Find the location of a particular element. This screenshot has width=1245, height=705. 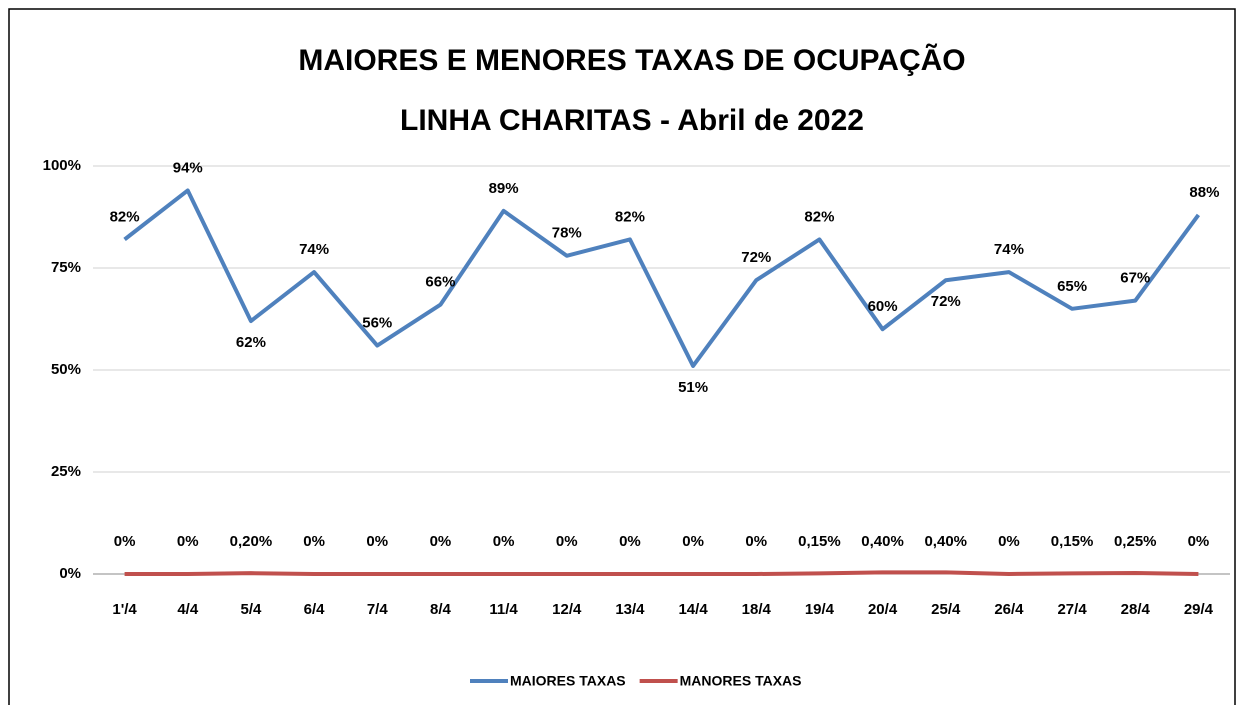

x-tick-label: 8/4 is located at coordinates (441, 609).